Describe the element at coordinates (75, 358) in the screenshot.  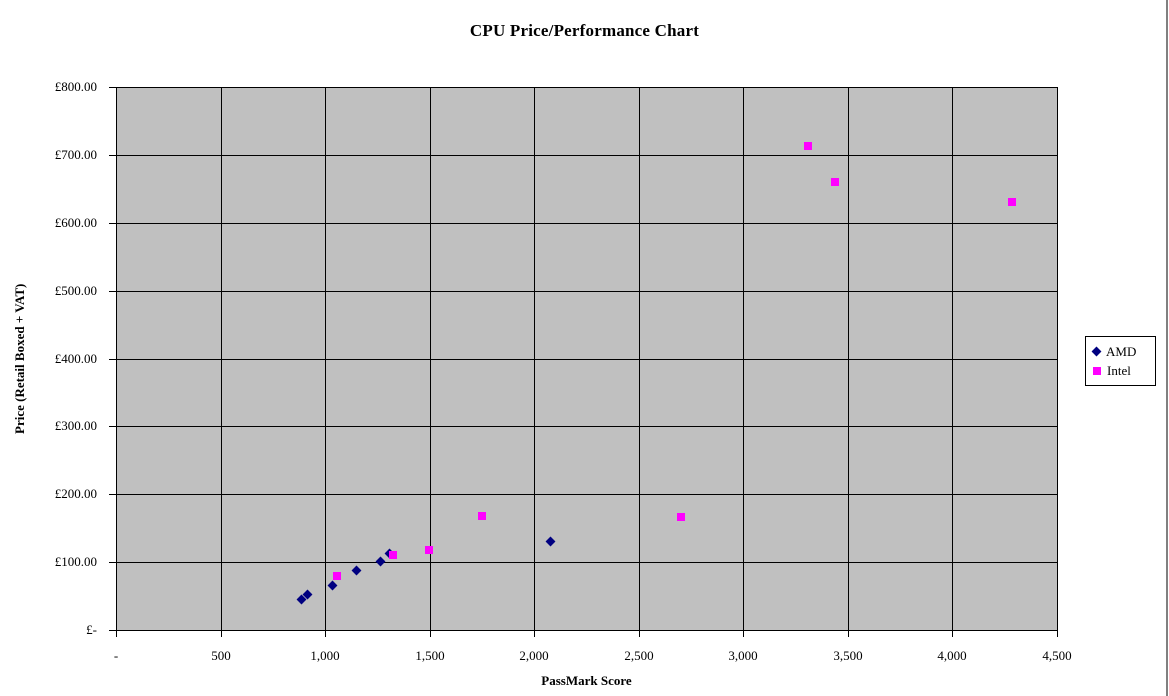
I see `y-tick-label: £400.00` at that location.